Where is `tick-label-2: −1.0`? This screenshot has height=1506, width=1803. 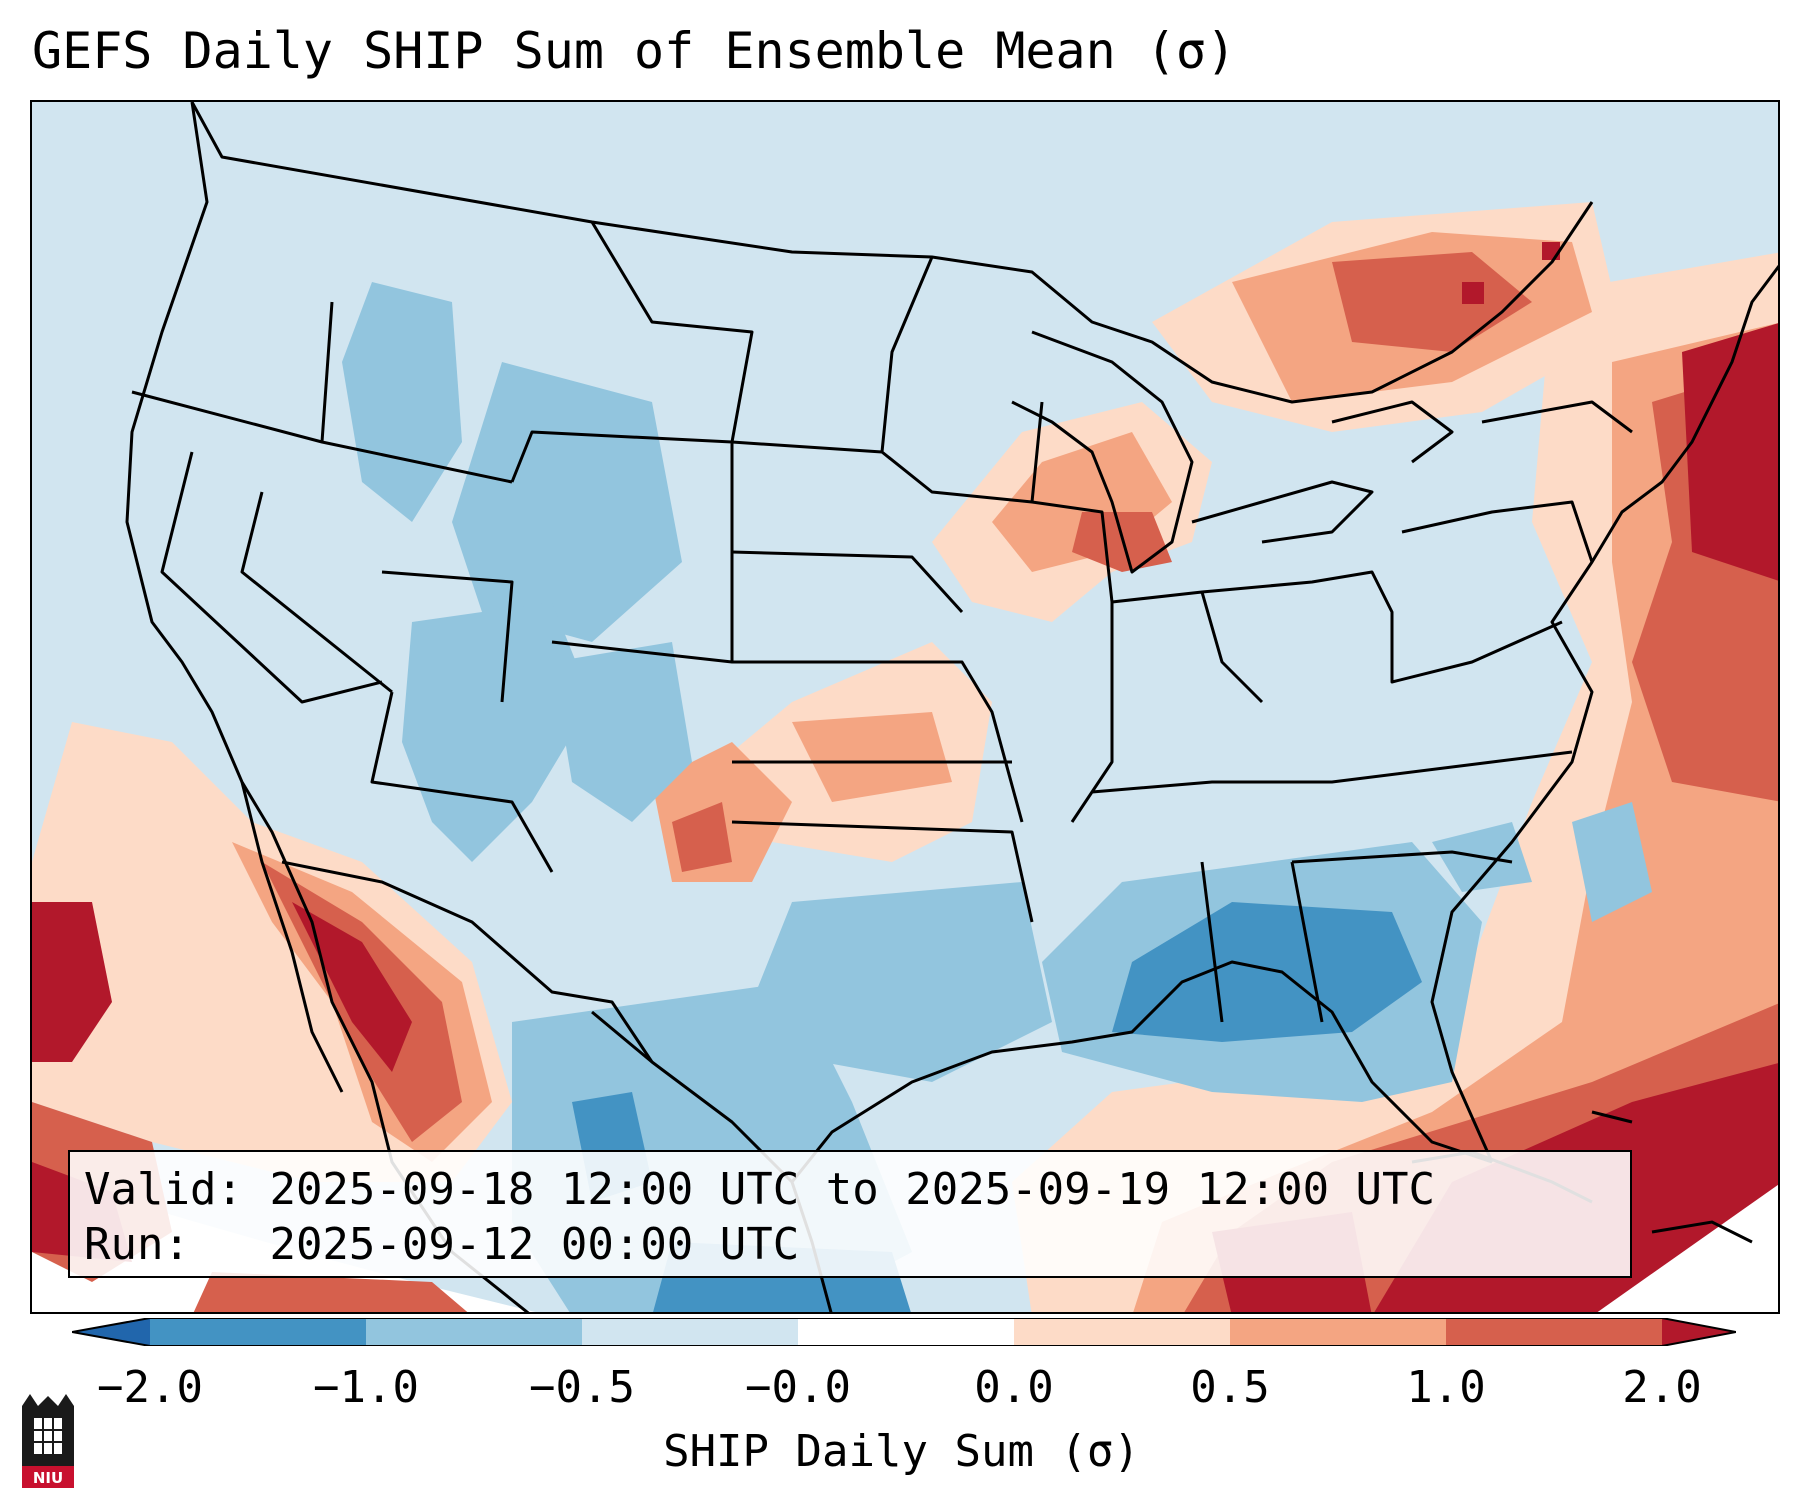 tick-label-2: −1.0 is located at coordinates (366, 1387).